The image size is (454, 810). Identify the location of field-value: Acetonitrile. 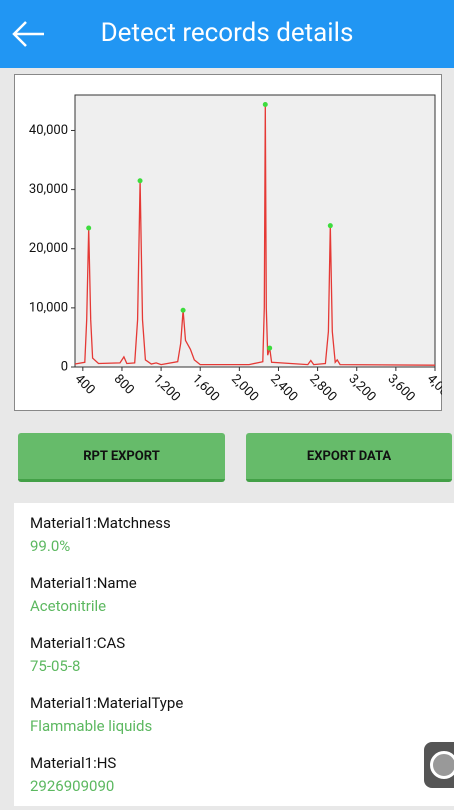
(68, 606).